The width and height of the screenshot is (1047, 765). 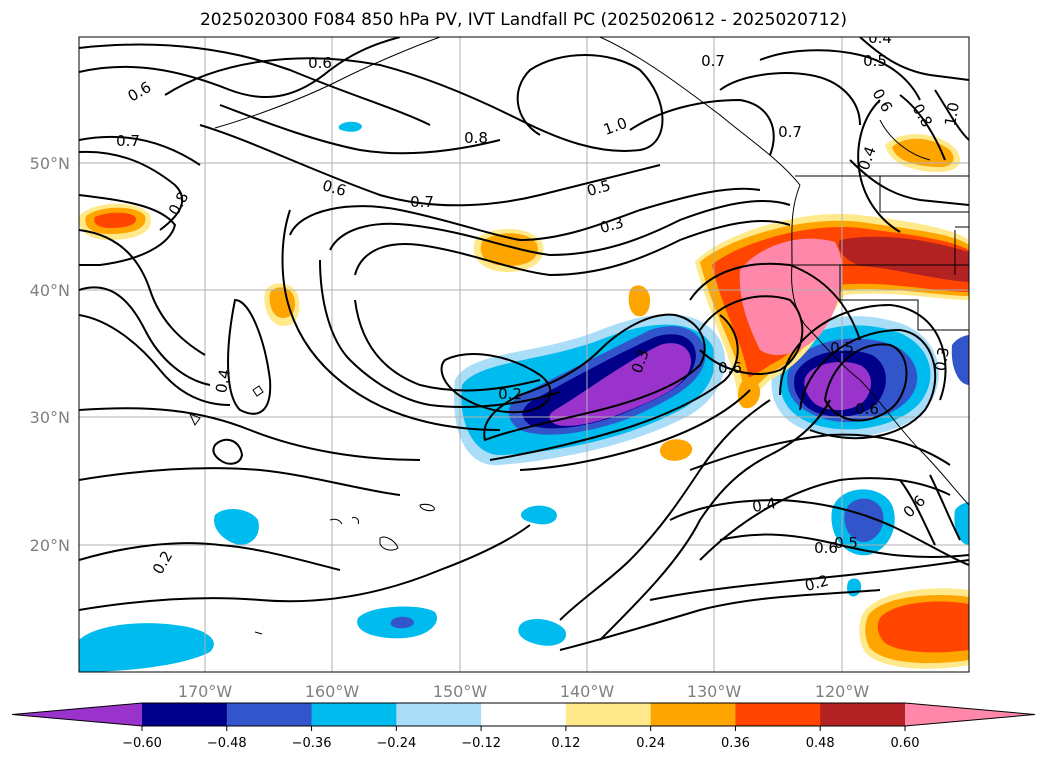 I want to click on lon-tick-label: 130°W, so click(x=714, y=691).